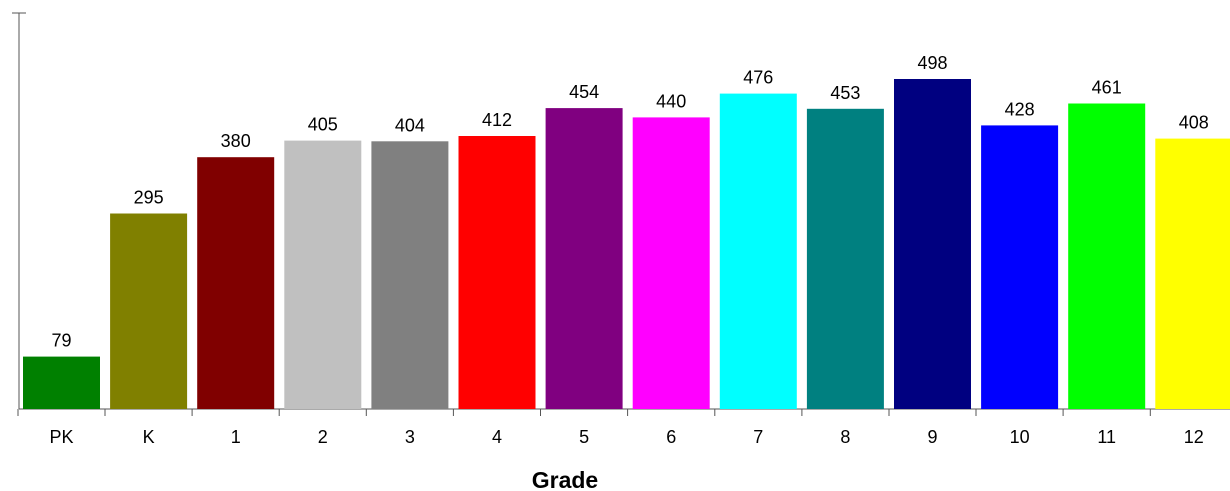  Describe the element at coordinates (149, 311) in the screenshot. I see `bar-K` at that location.